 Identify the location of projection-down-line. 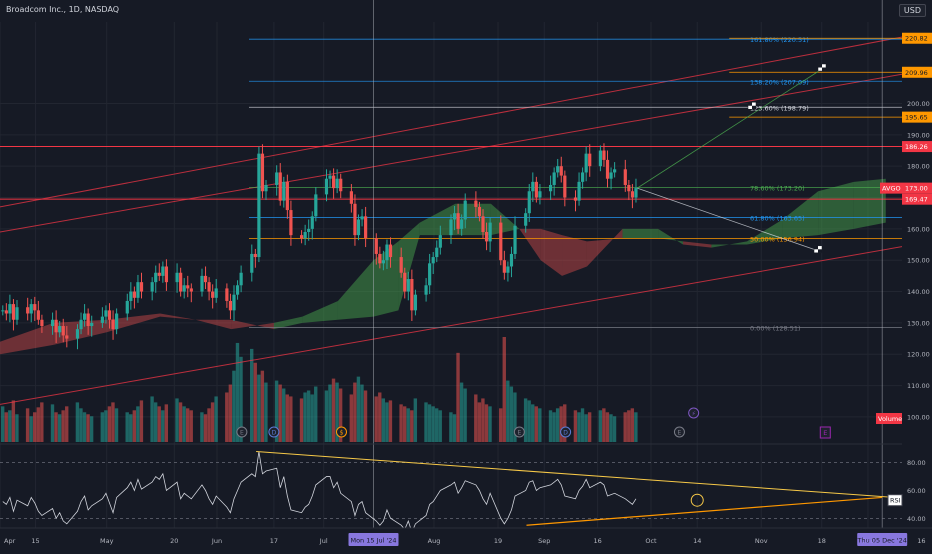
(728, 219).